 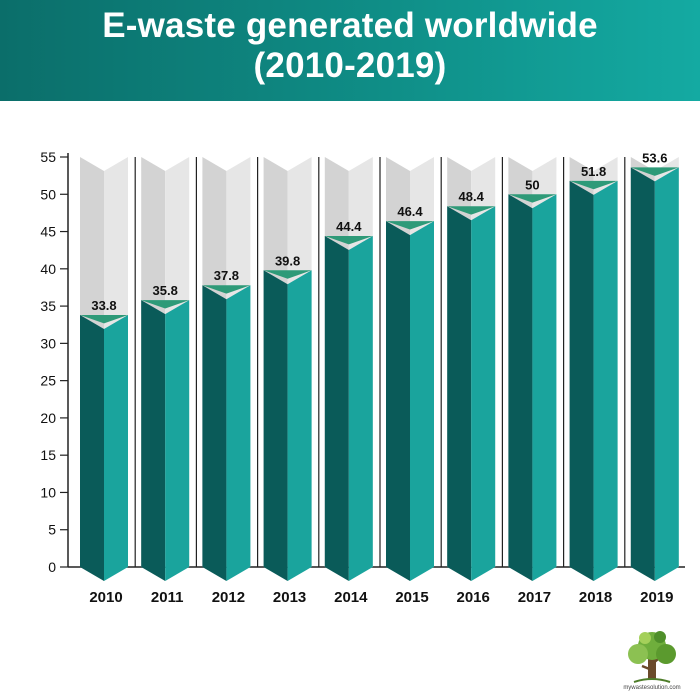 I want to click on chart-title-years: (2010-2019), so click(x=350, y=65).